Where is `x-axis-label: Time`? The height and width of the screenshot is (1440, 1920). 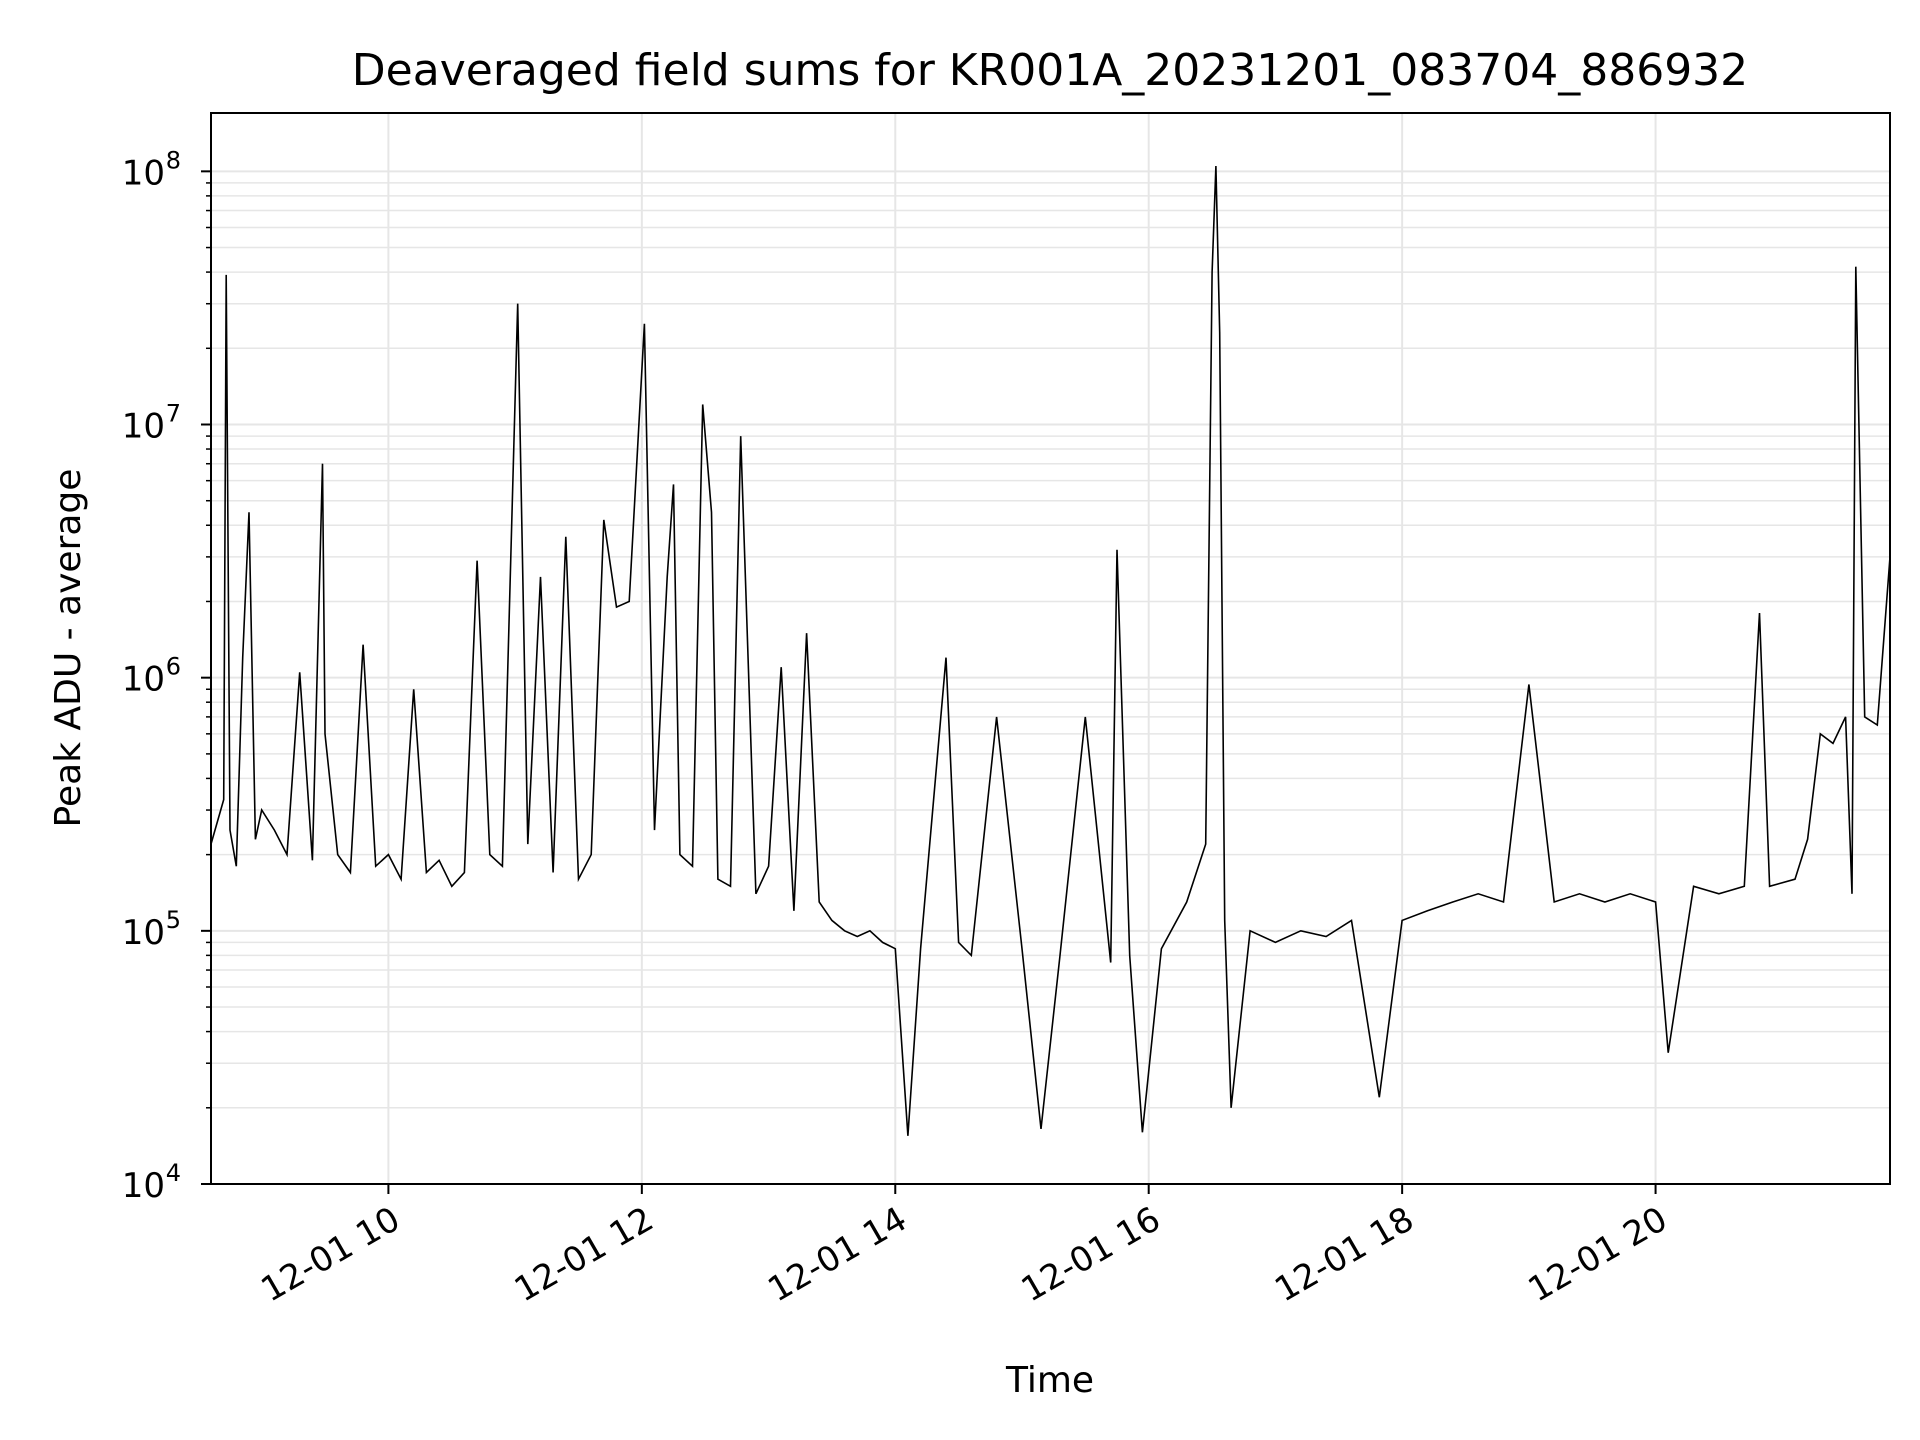
x-axis-label: Time is located at coordinates (1049, 1380).